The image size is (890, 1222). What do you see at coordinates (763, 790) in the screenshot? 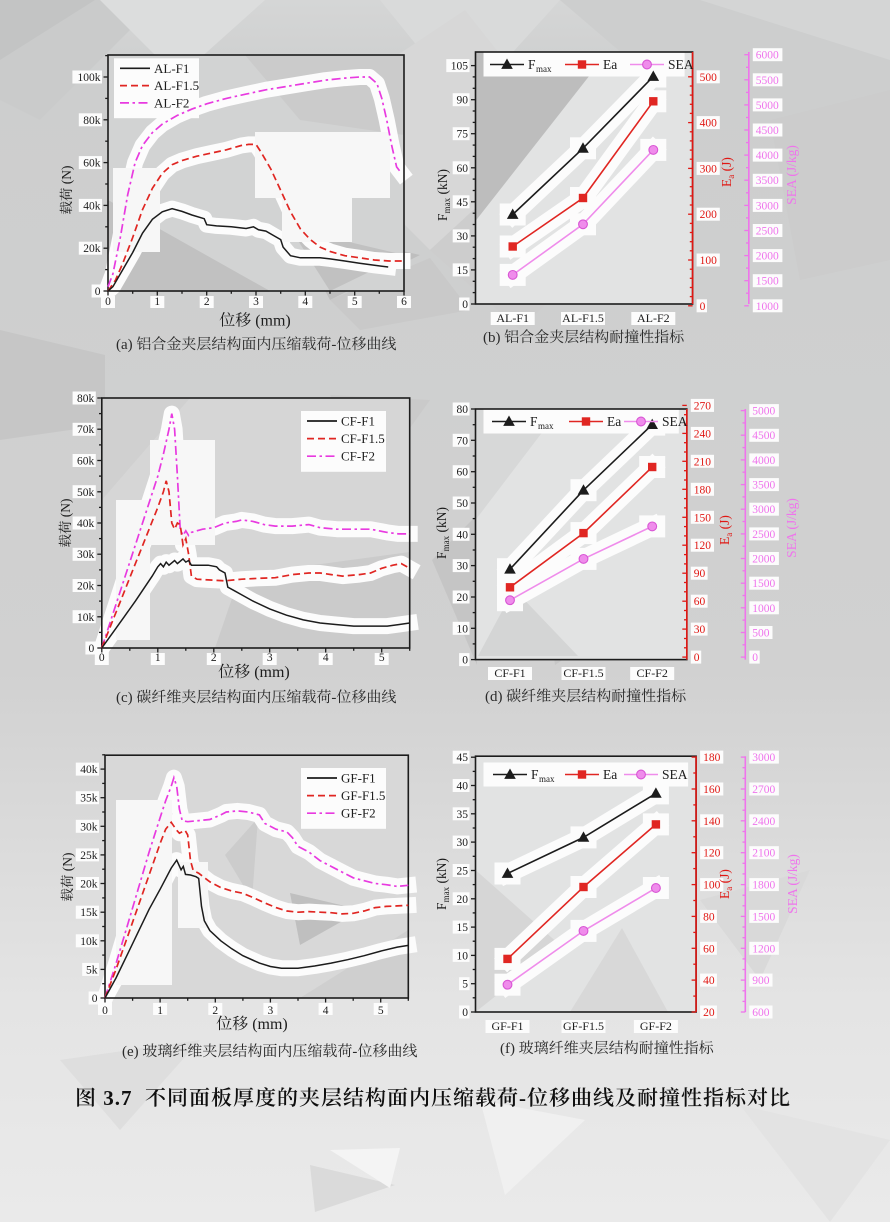
I see `svg-text: 2700` at bounding box center [763, 790].